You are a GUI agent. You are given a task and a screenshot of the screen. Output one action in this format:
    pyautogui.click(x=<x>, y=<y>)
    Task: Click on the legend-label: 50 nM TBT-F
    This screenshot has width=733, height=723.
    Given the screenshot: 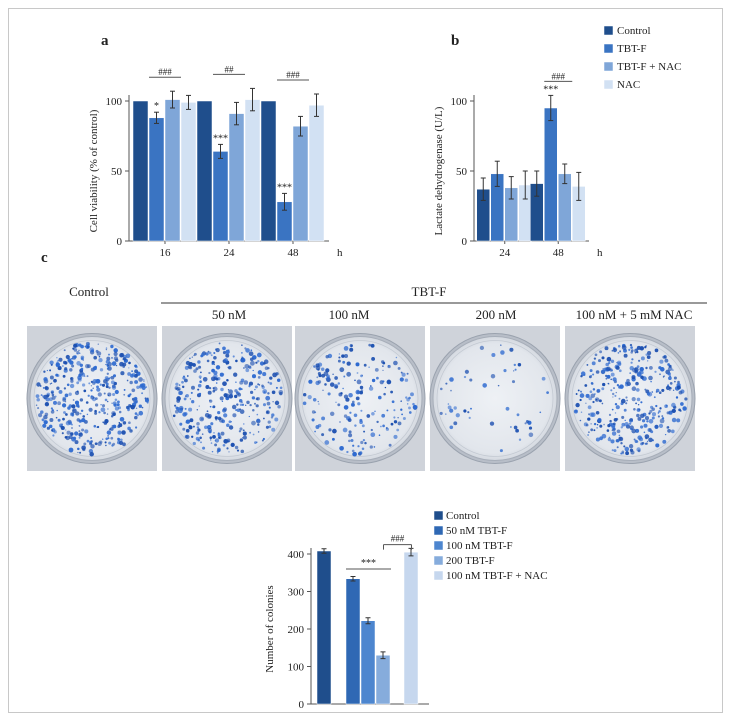 What is the action you would take?
    pyautogui.click(x=476, y=531)
    